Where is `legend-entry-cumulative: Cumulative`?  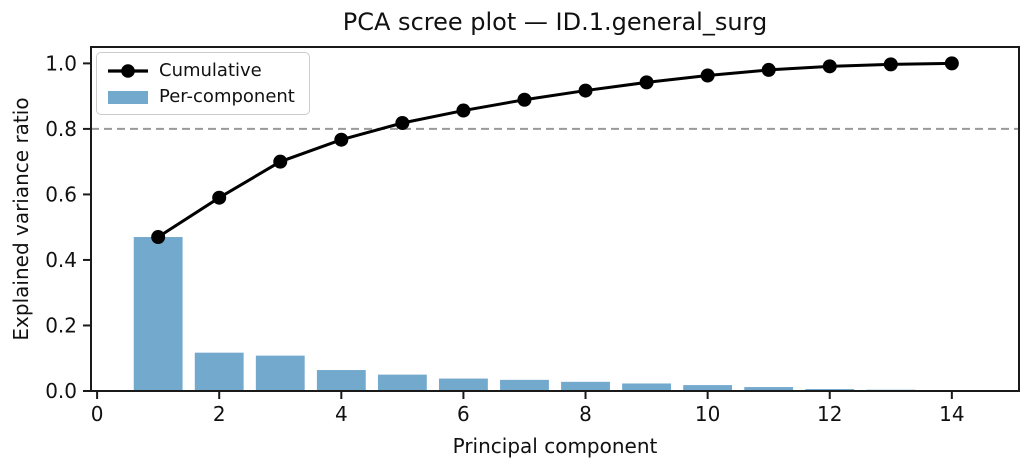 legend-entry-cumulative: Cumulative is located at coordinates (201, 70).